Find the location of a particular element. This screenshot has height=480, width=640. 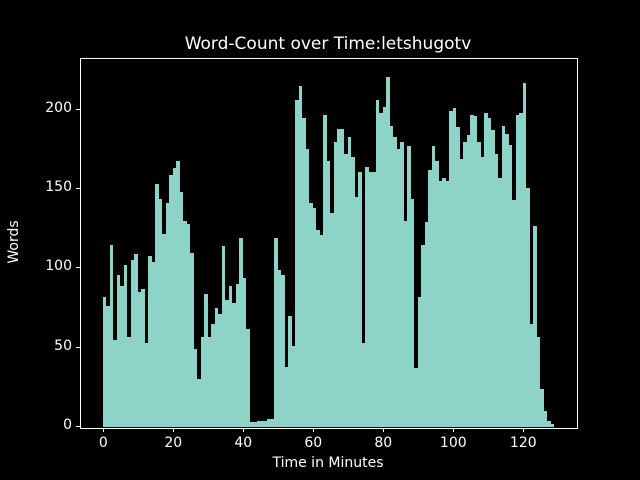

x-tick-label: 60 is located at coordinates (313, 443).